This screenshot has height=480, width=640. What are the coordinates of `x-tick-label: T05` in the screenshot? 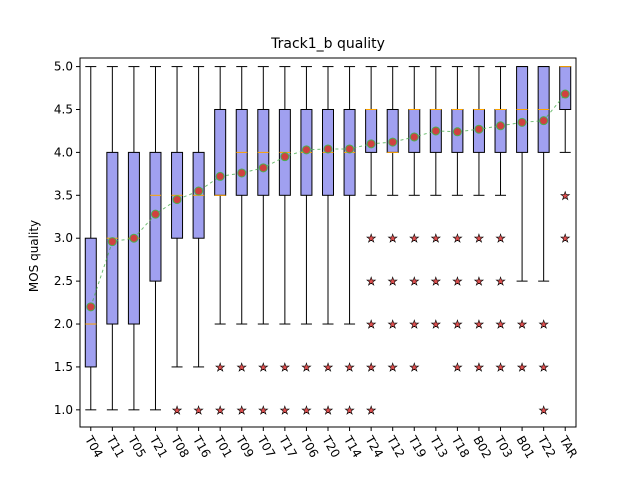 It's located at (137, 446).